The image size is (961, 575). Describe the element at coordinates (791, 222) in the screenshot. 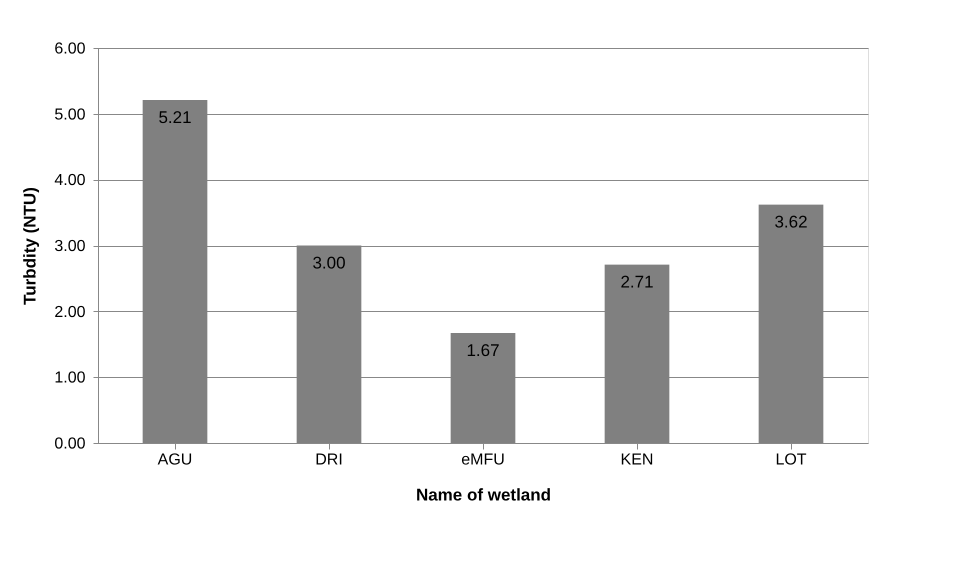

I see `data-label: 3.62` at that location.